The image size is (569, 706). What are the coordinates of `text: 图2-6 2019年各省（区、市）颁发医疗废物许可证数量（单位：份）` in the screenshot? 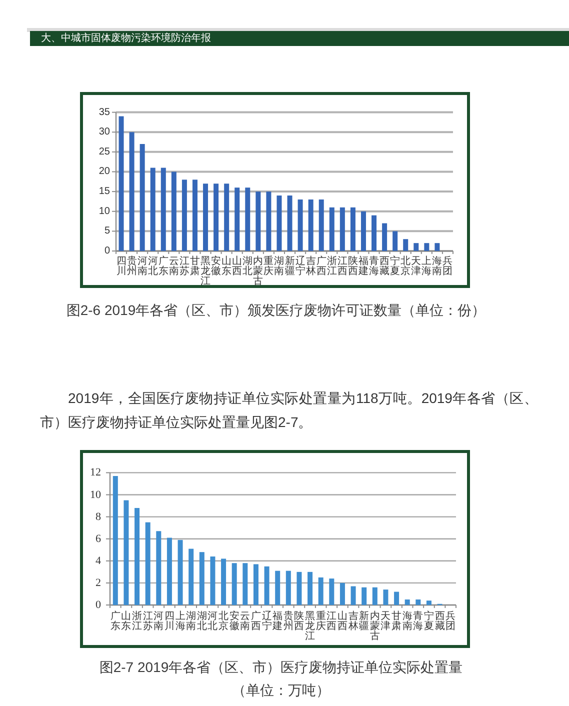 It's located at (276, 310).